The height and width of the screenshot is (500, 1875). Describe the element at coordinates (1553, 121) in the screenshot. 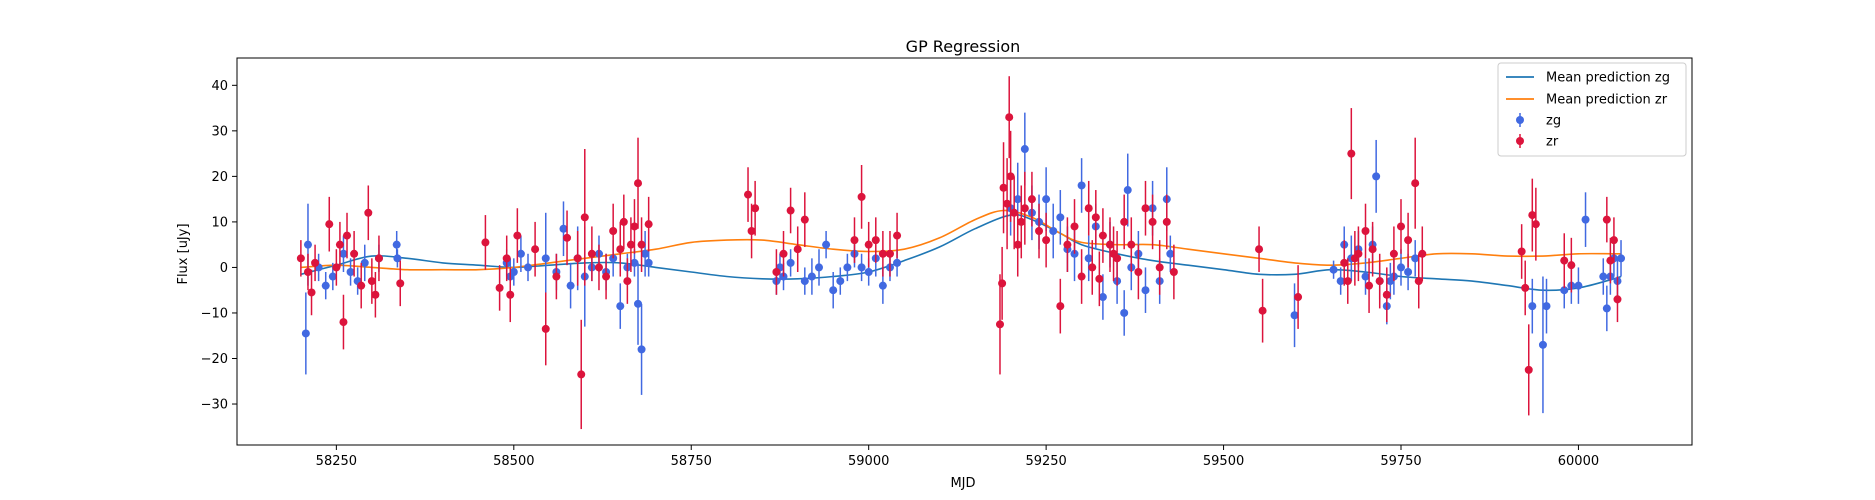

I see `legend-entry-label: zg` at that location.